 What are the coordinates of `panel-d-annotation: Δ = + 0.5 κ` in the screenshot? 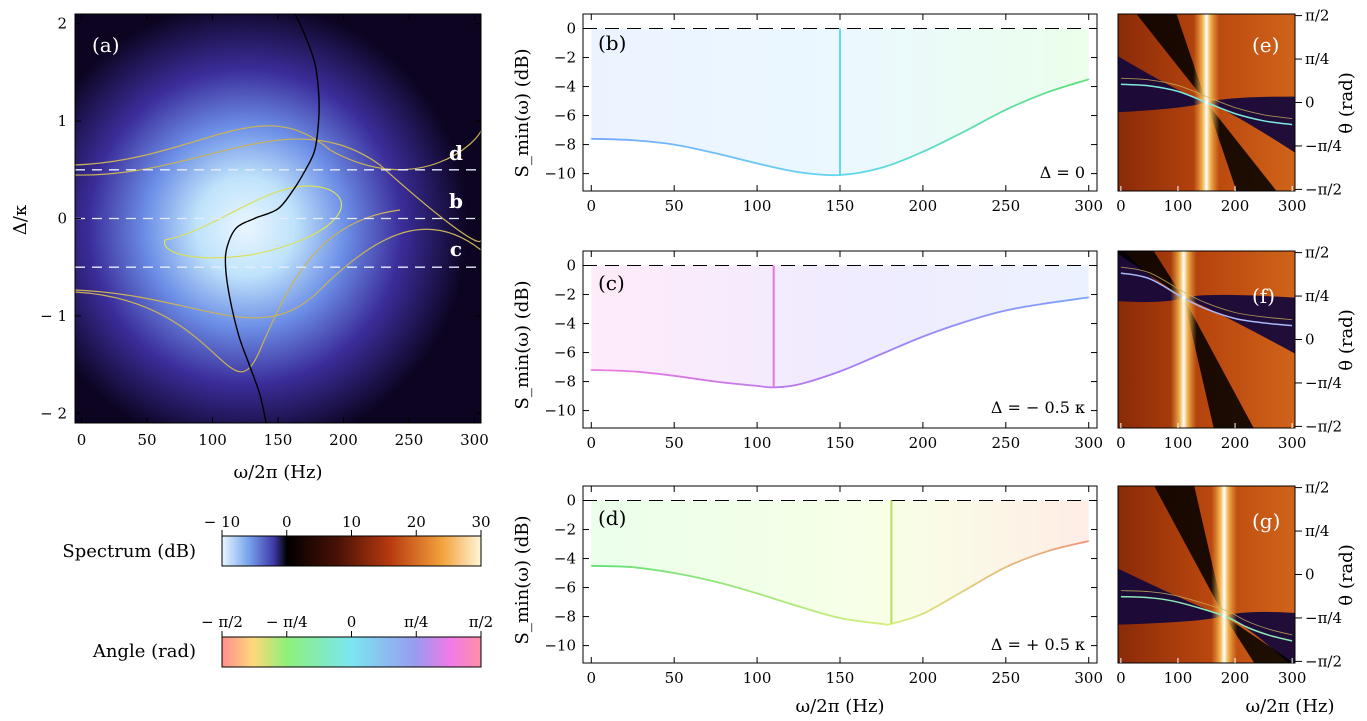 It's located at (1038, 644).